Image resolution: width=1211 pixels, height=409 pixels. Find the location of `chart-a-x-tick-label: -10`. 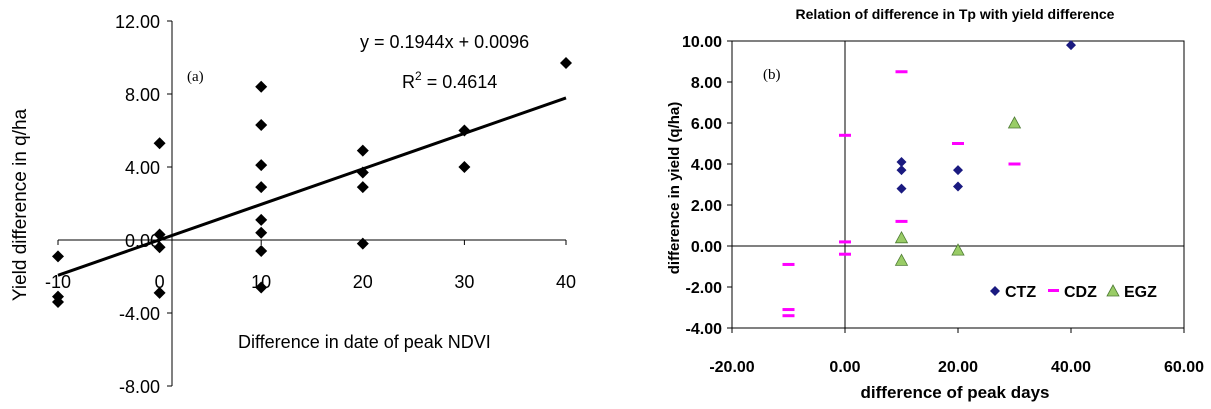

chart-a-x-tick-label: -10 is located at coordinates (58, 282).